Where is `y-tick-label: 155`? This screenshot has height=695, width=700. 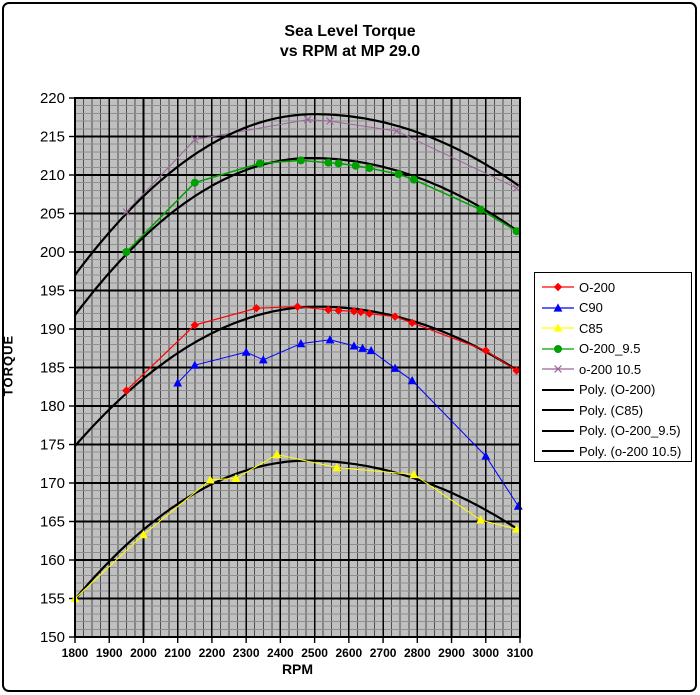 y-tick-label: 155 is located at coordinates (52, 599).